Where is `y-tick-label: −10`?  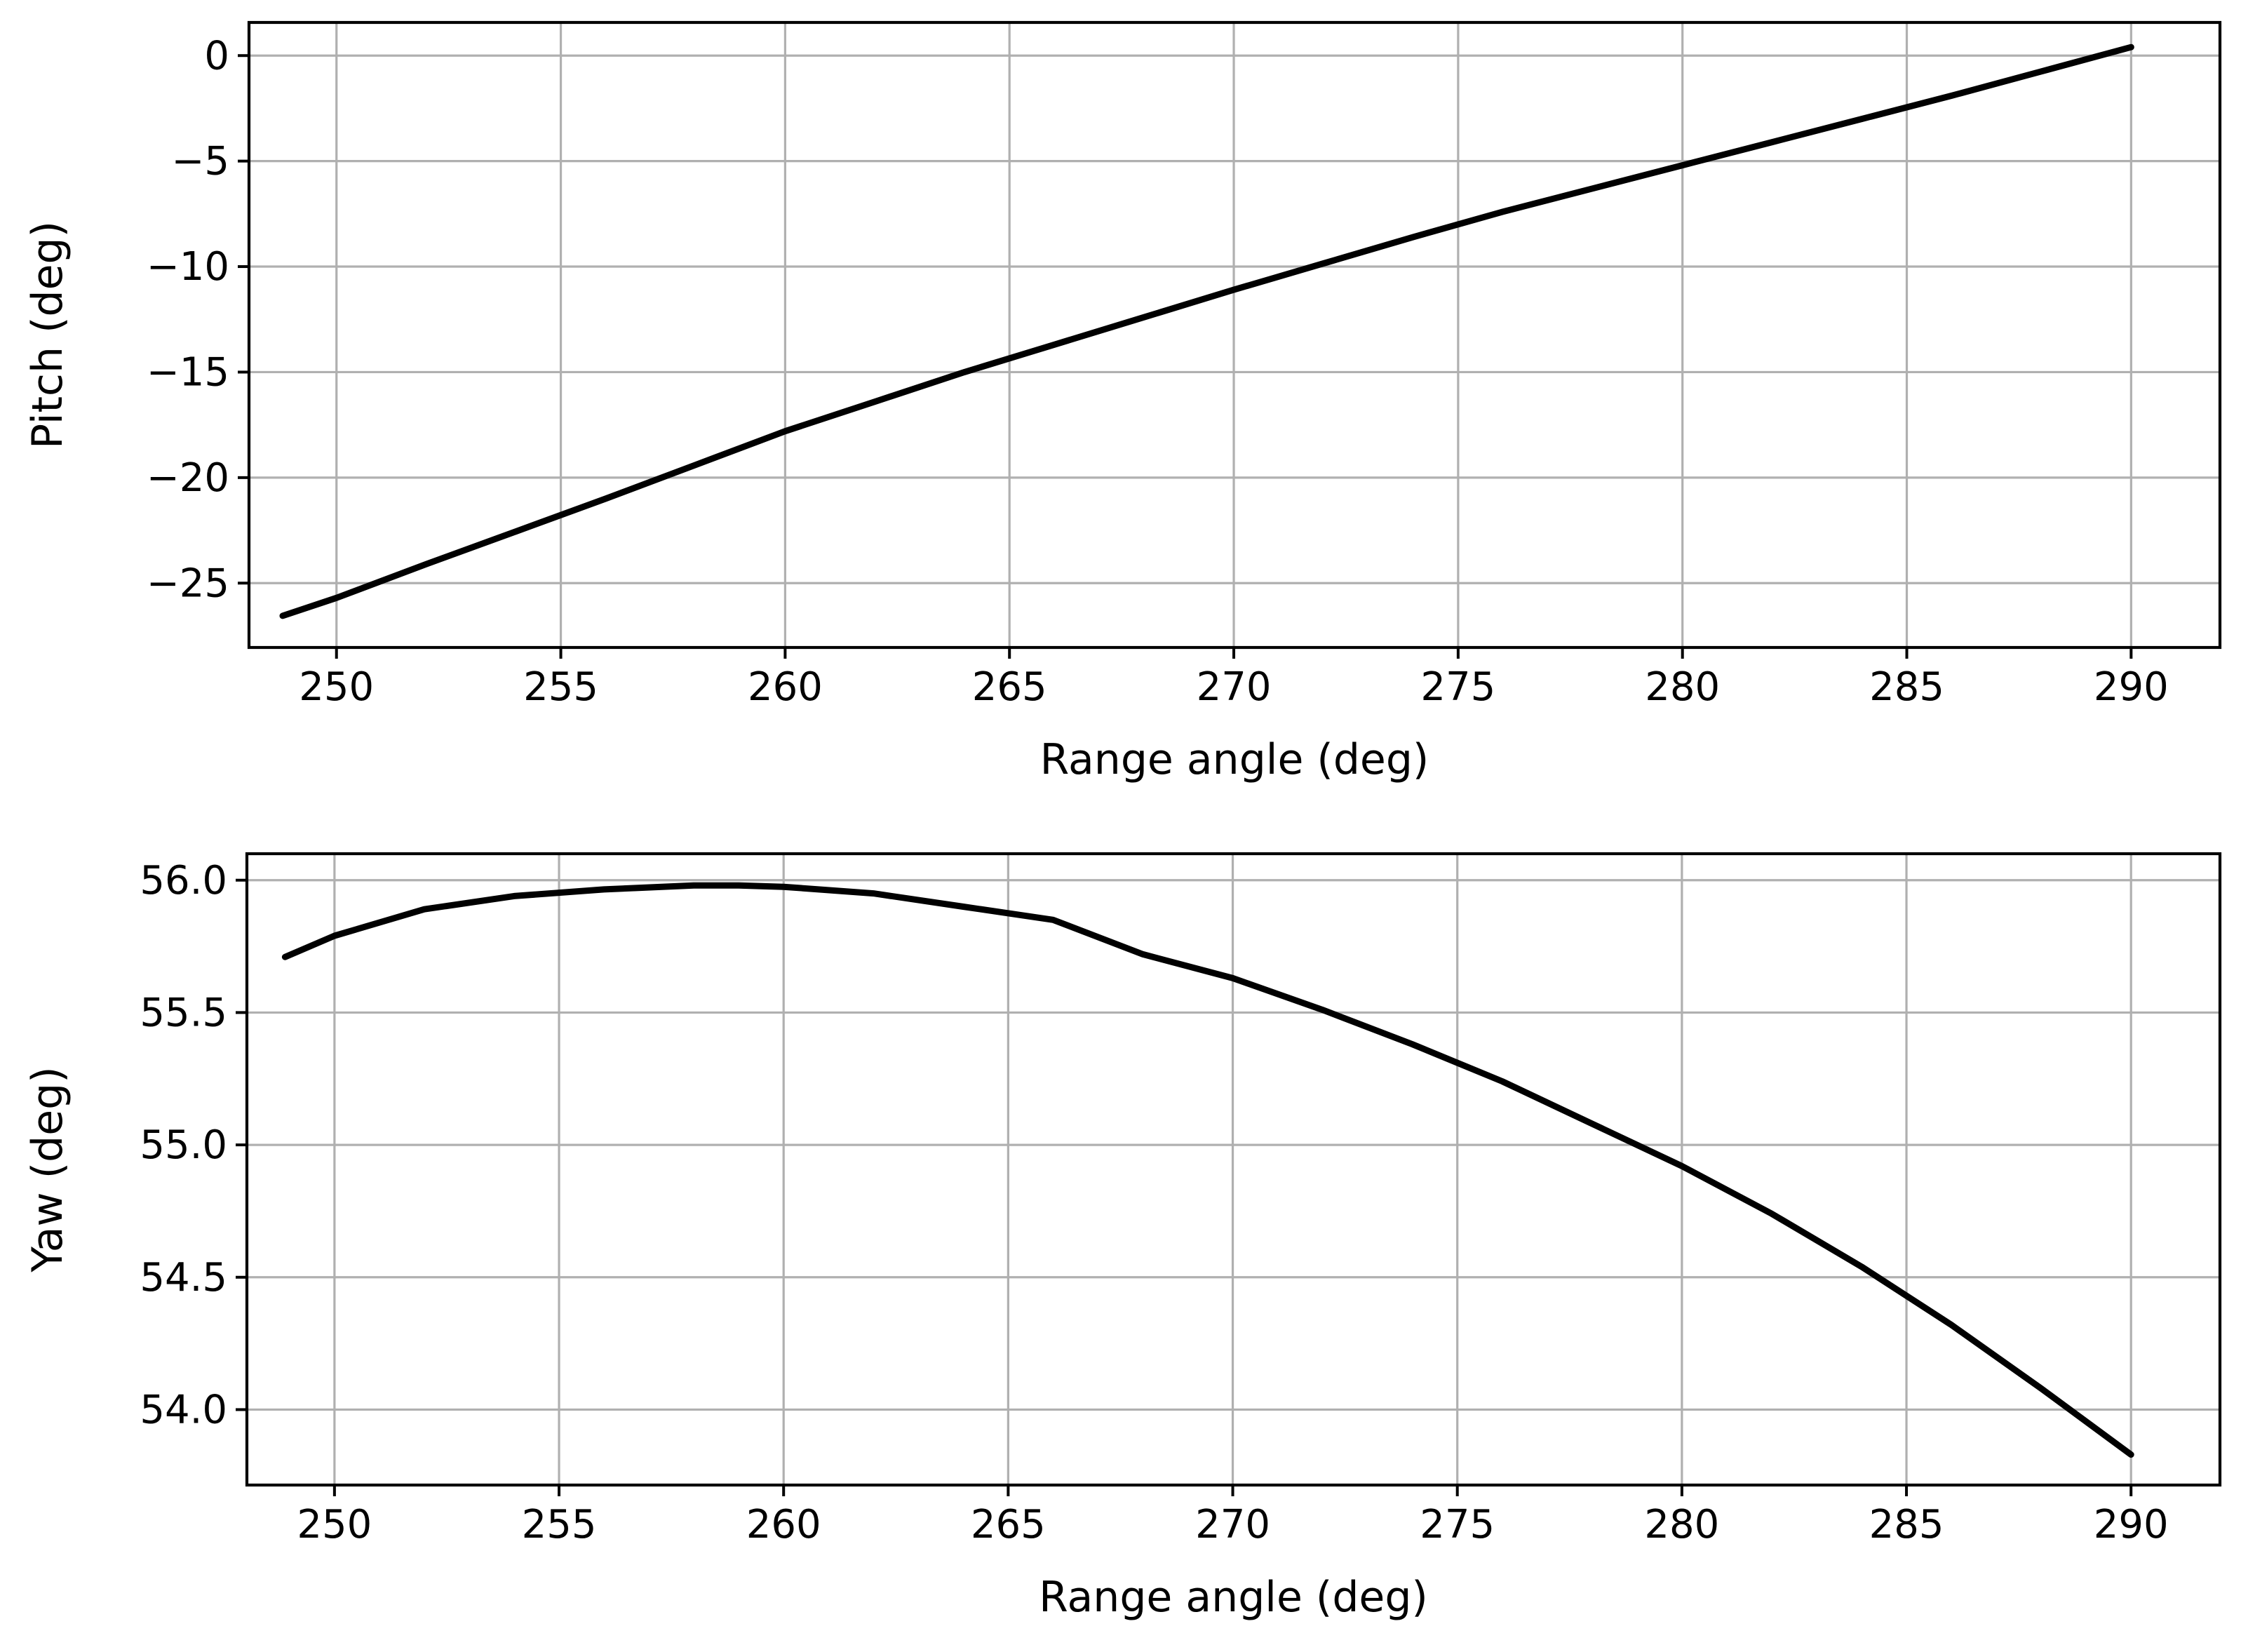
y-tick-label: −10 is located at coordinates (188, 267).